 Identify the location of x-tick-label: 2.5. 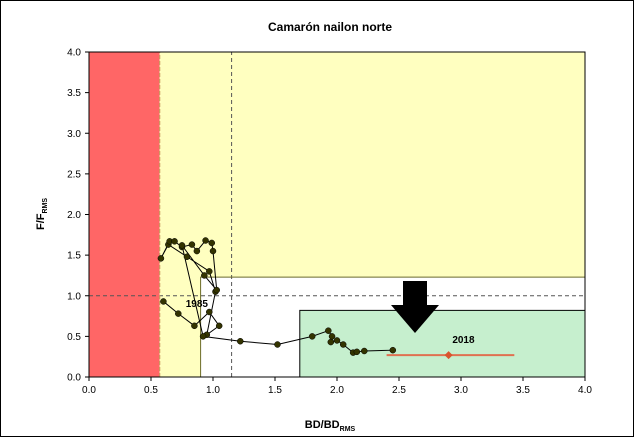
(399, 390).